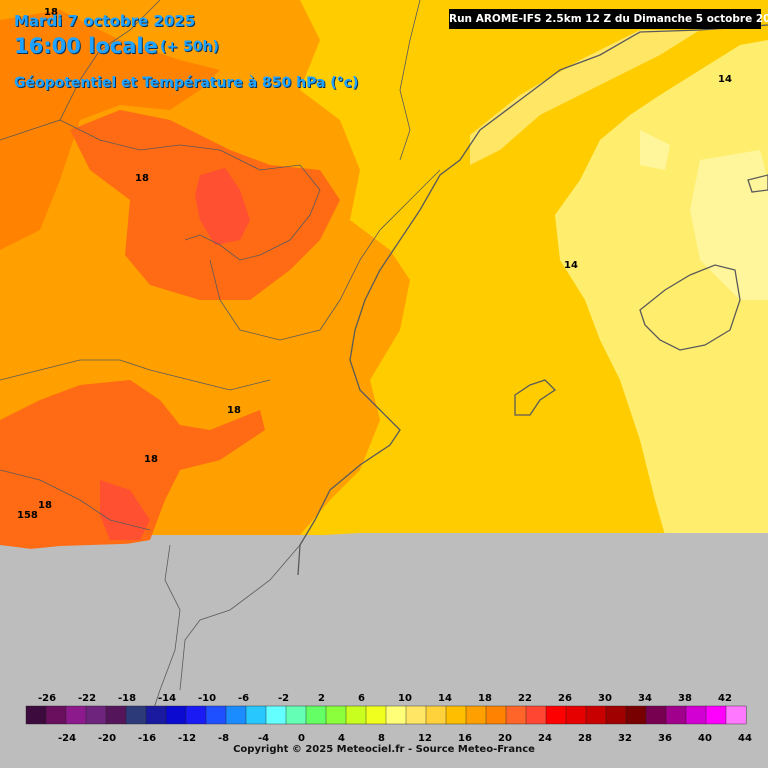 The height and width of the screenshot is (768, 768). Describe the element at coordinates (132, 465) in the screenshot. I see `field-18-20-south` at that location.